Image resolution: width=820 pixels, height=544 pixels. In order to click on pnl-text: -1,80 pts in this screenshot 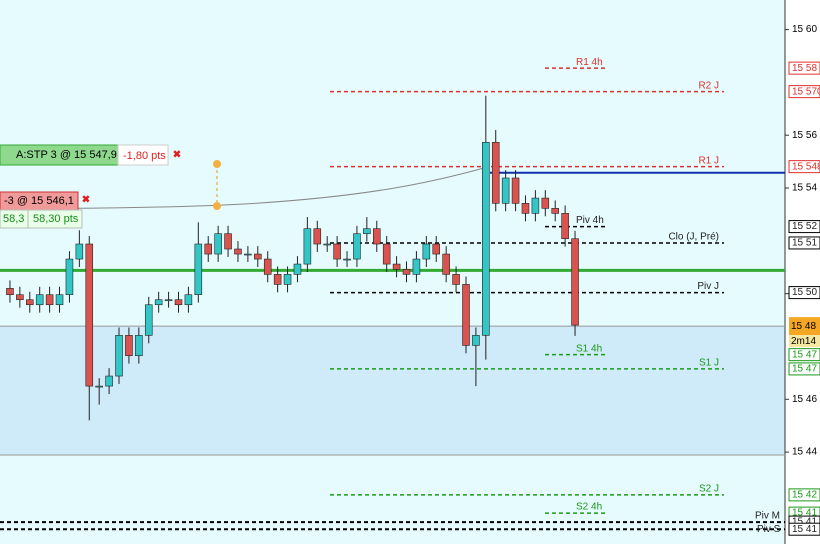, I will do `click(144, 156)`.